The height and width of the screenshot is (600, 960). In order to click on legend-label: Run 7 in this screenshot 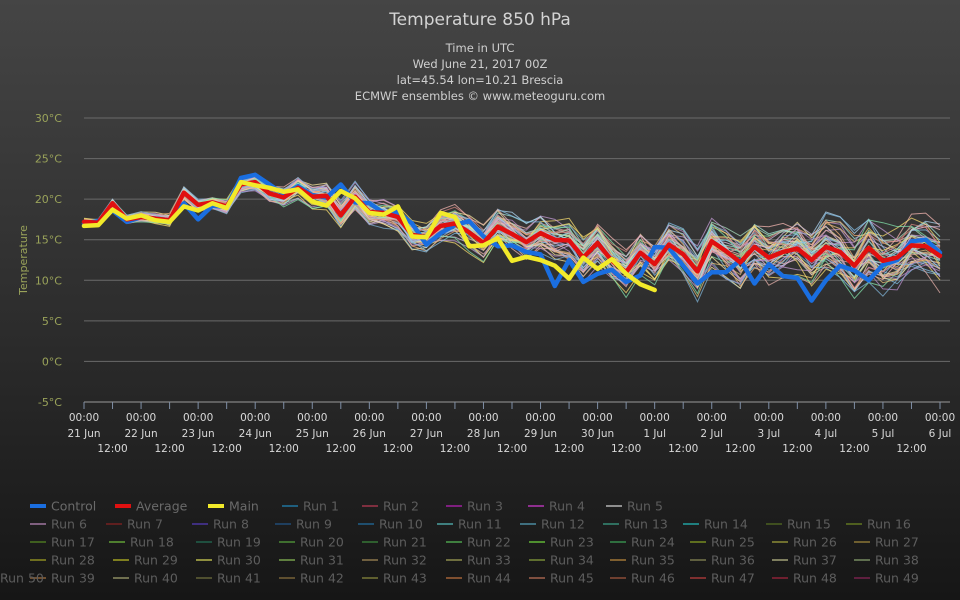, I will do `click(145, 524)`.